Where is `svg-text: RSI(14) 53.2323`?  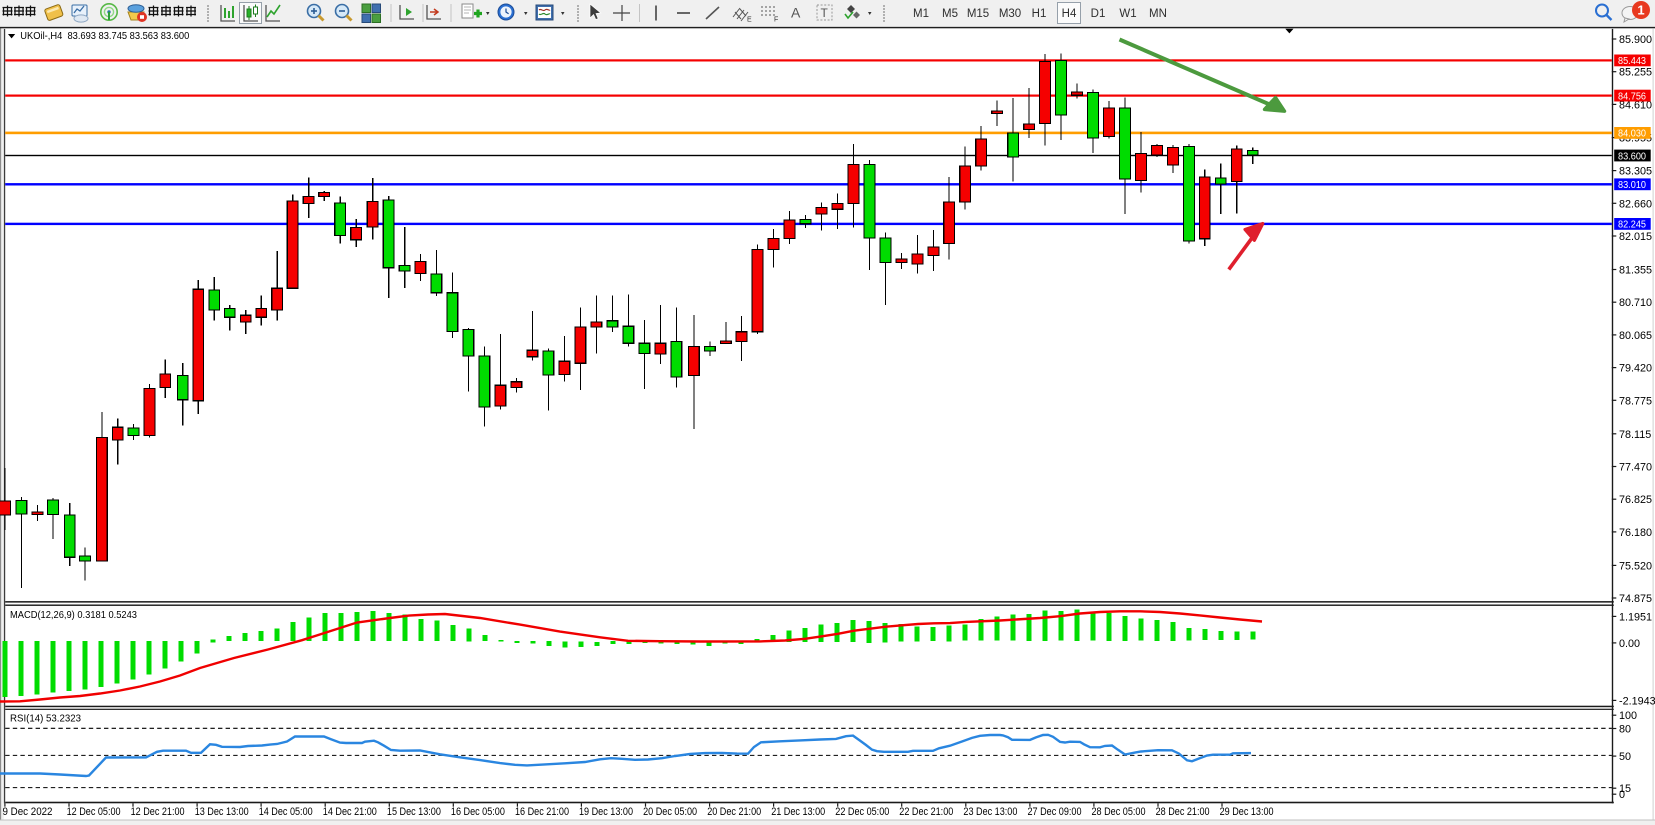 svg-text: RSI(14) 53.2323 is located at coordinates (45, 719).